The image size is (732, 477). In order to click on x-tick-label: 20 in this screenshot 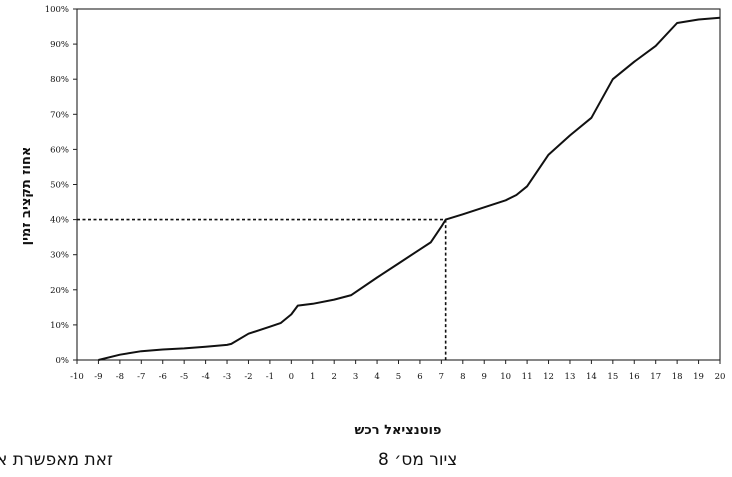, I will do `click(720, 377)`.